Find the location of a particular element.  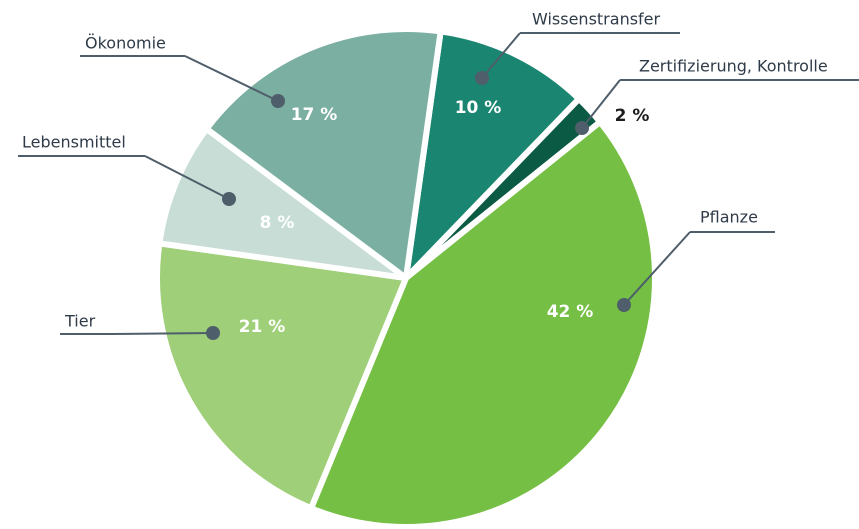

category-label: Lebensmittel is located at coordinates (74, 142).